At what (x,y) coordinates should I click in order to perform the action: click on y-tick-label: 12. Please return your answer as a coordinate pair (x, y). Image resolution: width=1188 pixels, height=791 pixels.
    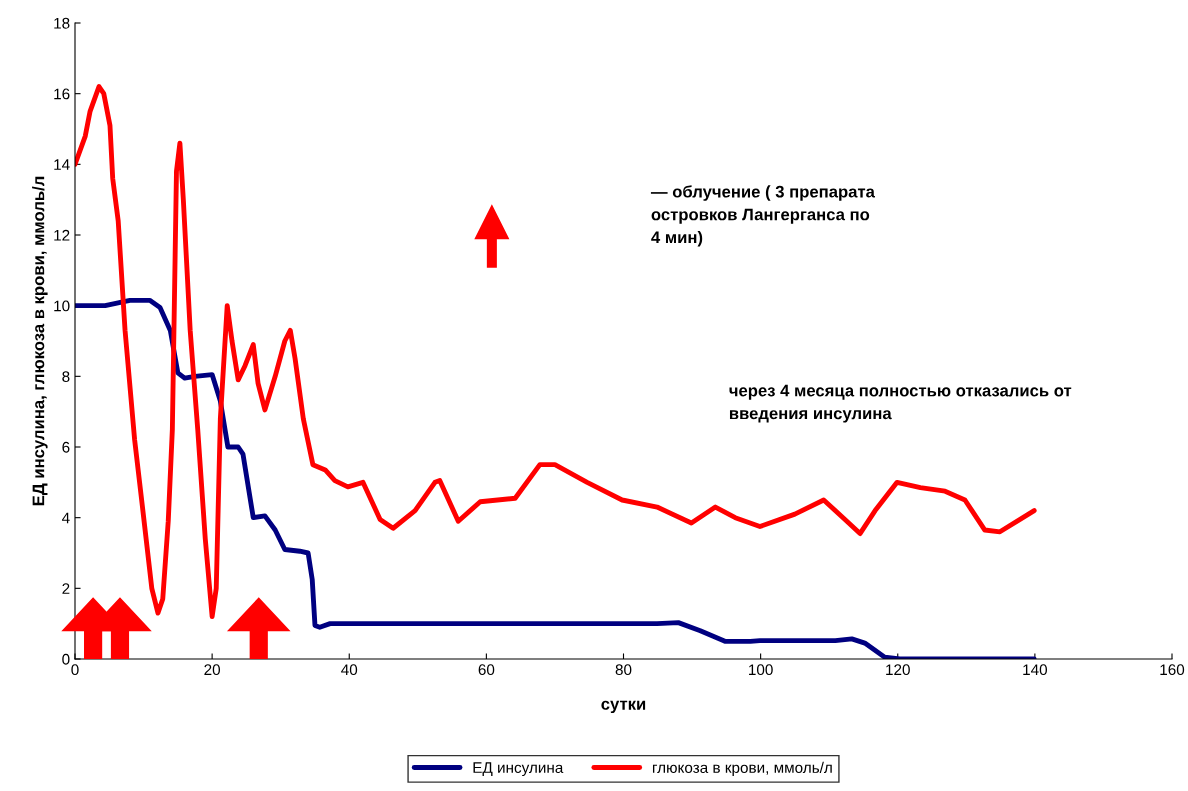
    Looking at the image, I should click on (62, 235).